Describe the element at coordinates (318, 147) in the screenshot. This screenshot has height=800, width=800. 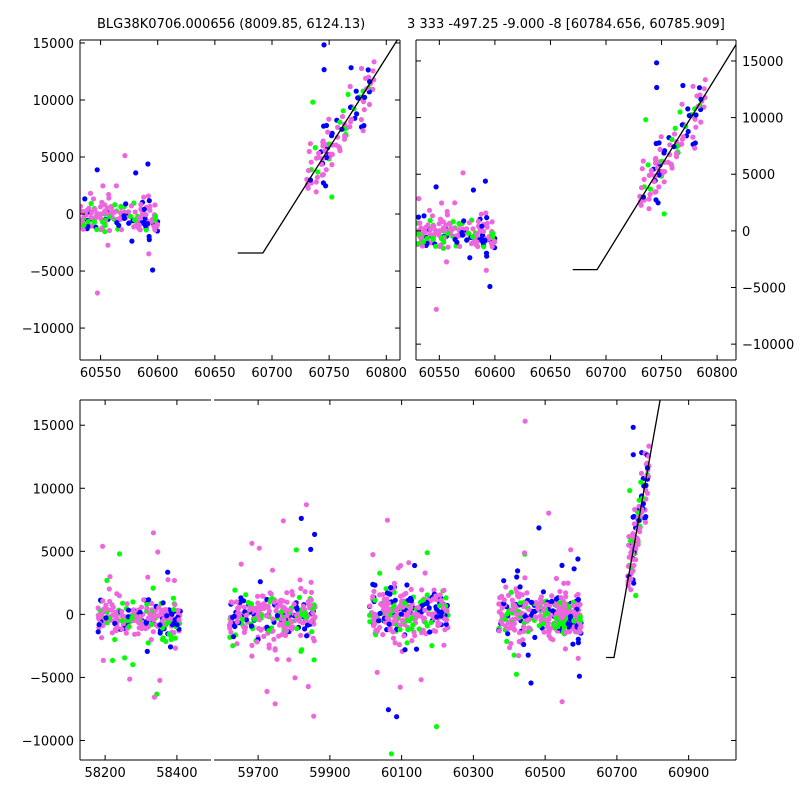
I see `model-line` at that location.